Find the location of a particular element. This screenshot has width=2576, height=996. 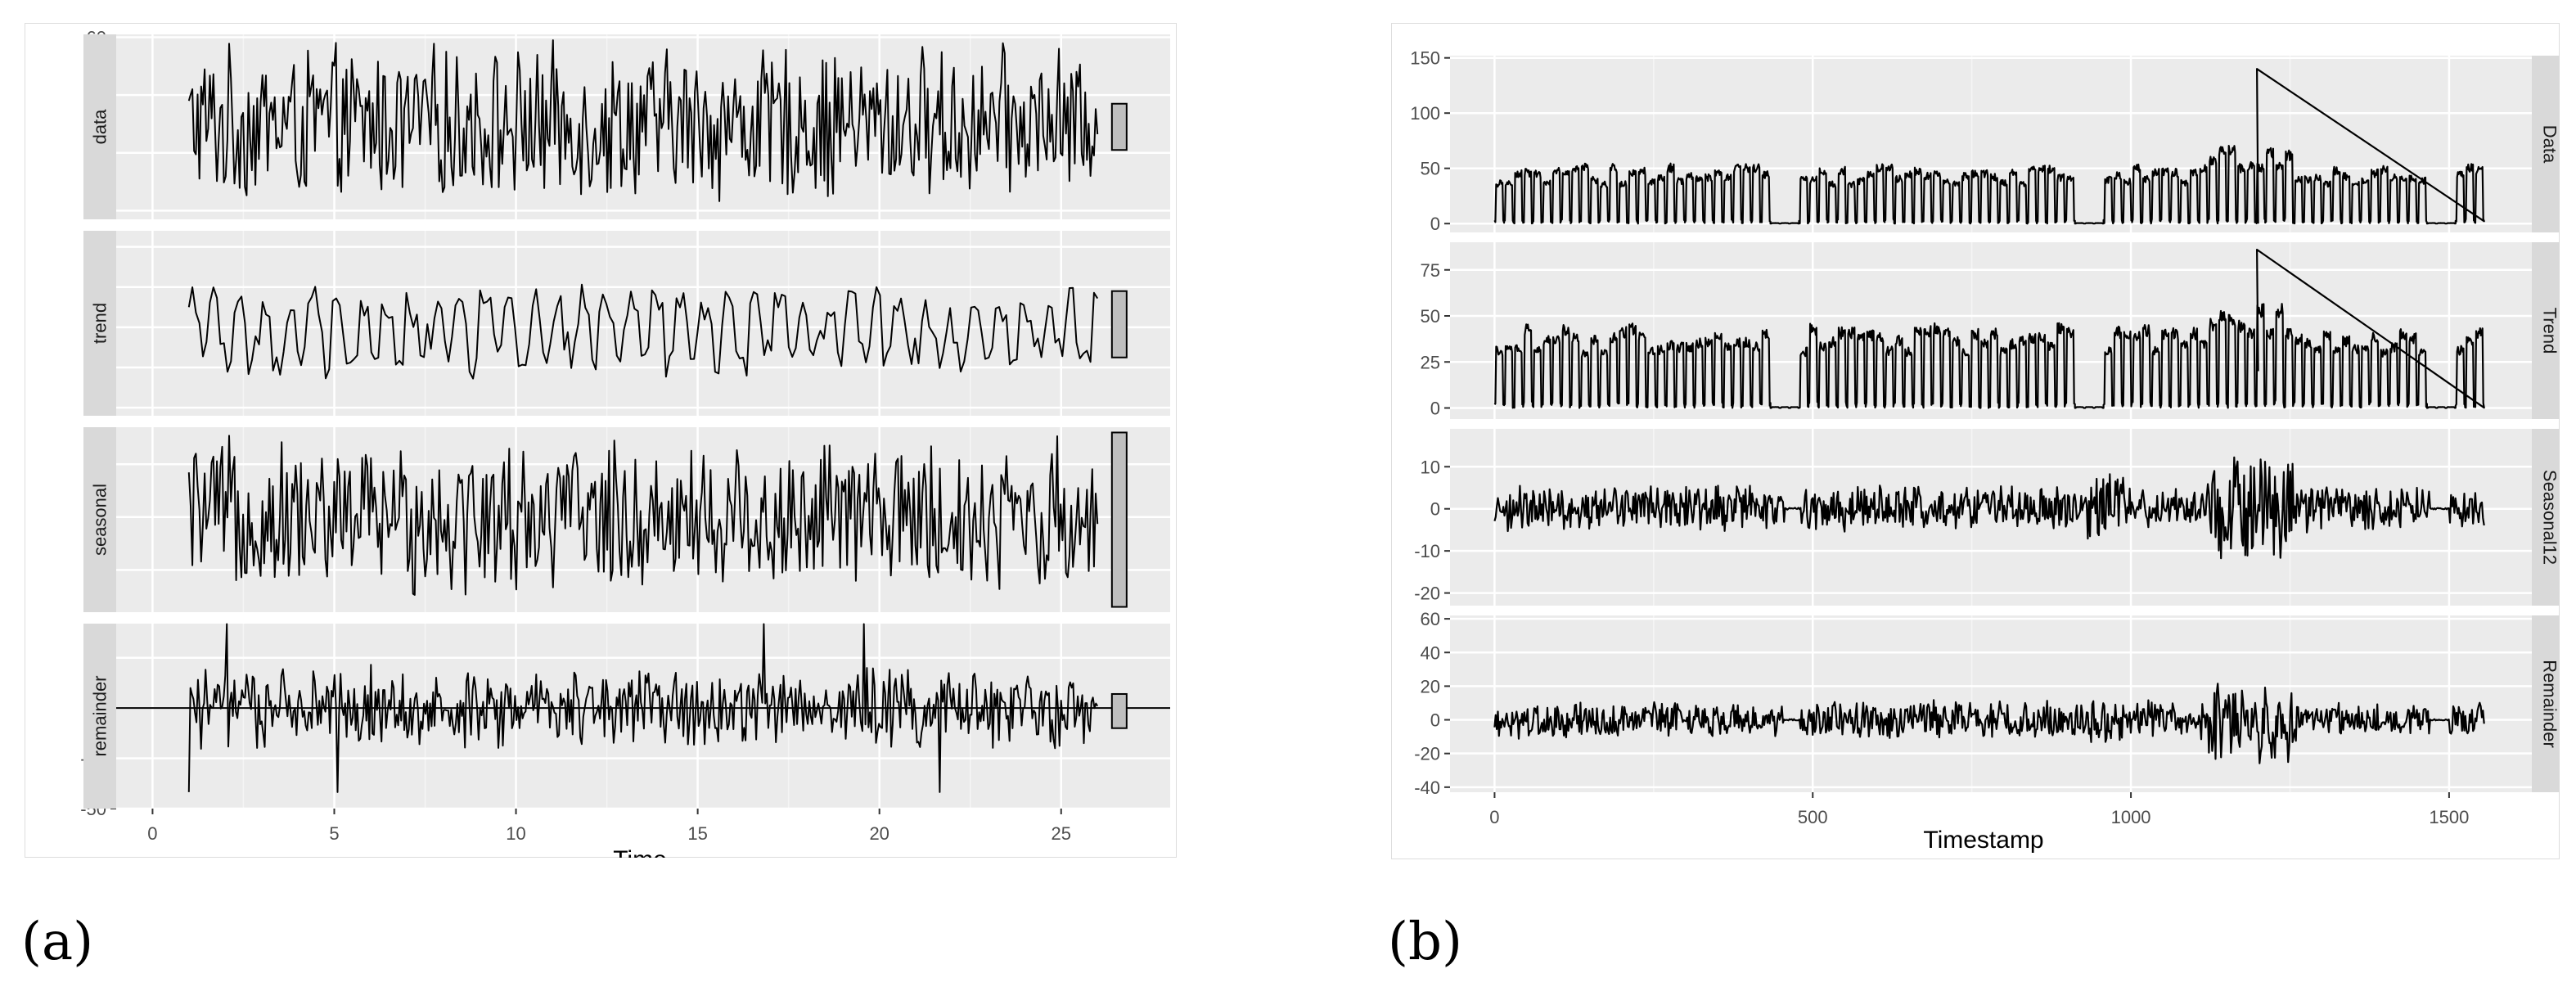

y-tick-label: 25 is located at coordinates (1430, 362).